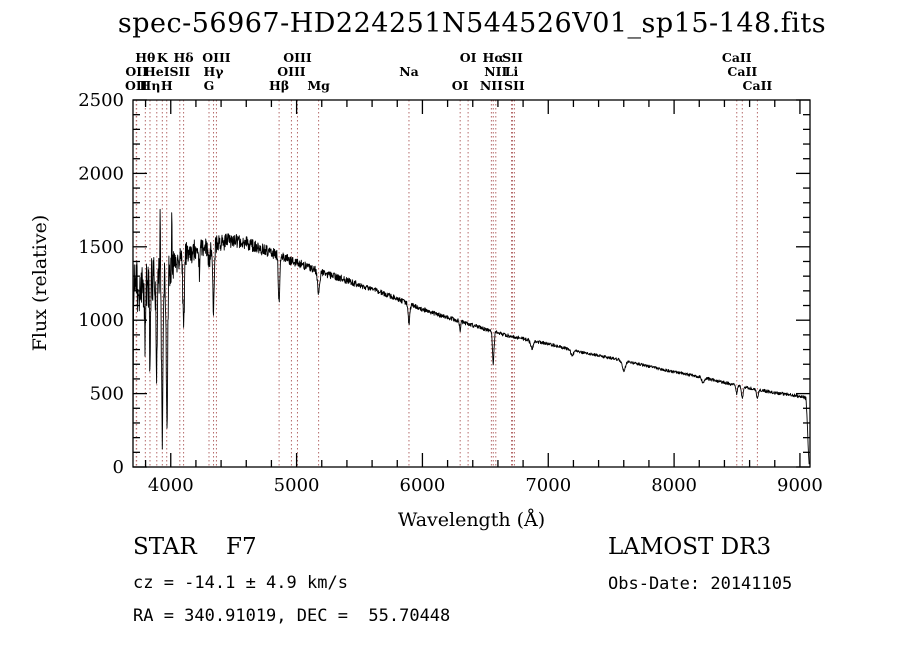  What do you see at coordinates (184, 57) in the screenshot?
I see `spectral-line-label: Hδ` at bounding box center [184, 57].